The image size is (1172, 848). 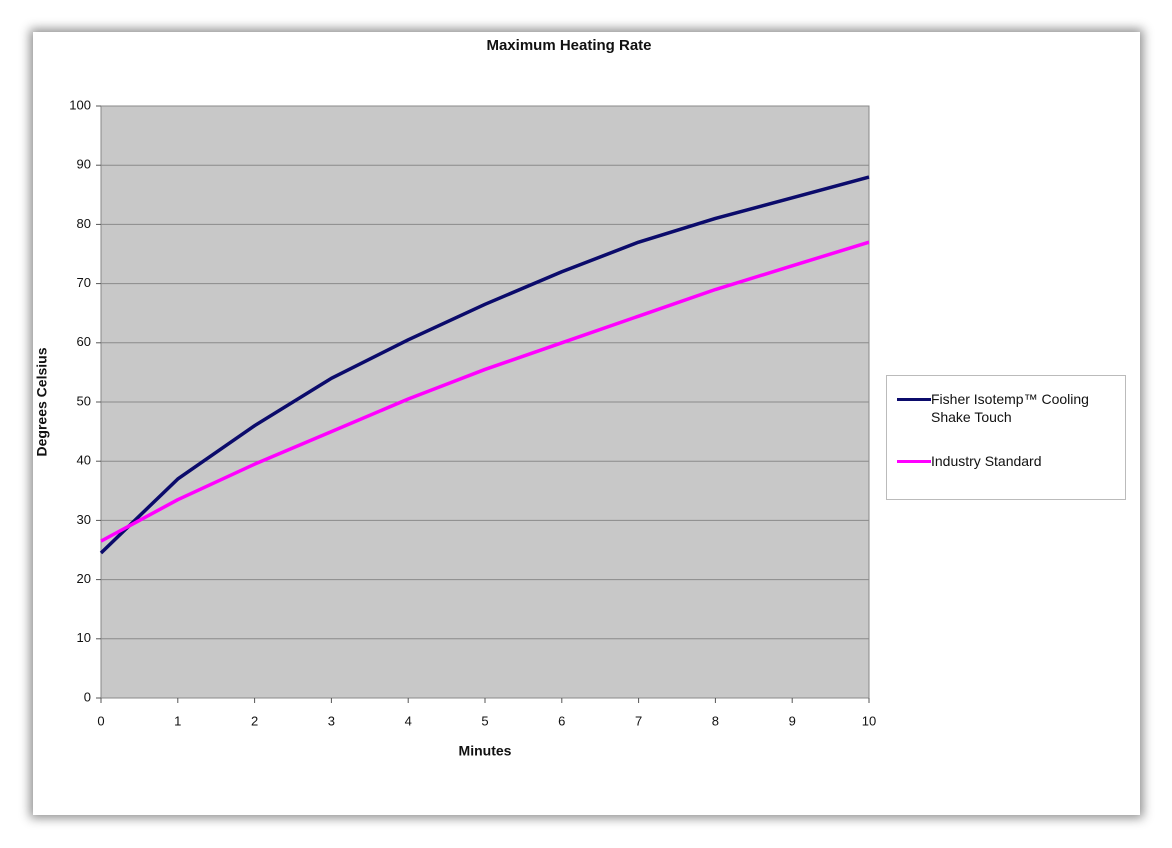 I want to click on x-tick-label: 9, so click(x=792, y=720).